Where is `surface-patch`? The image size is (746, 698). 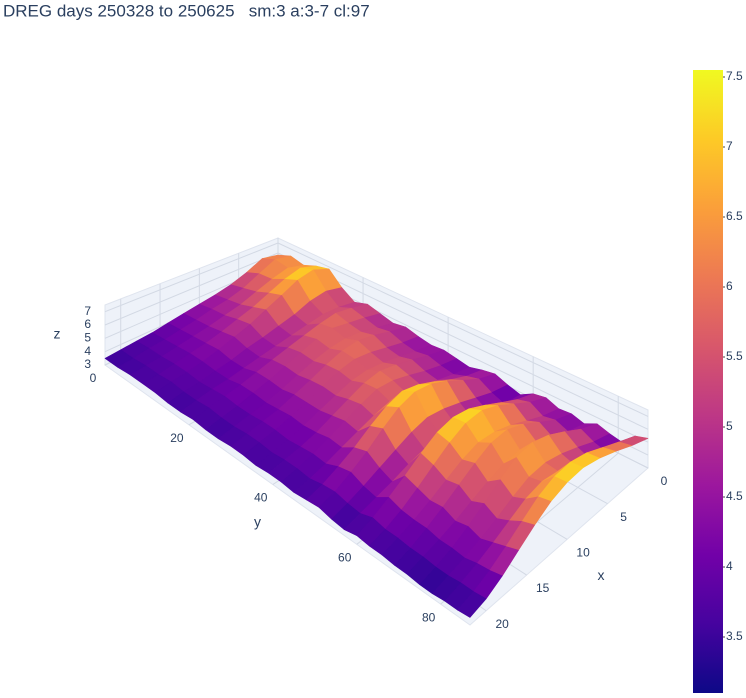 surface-patch is located at coordinates (472, 604).